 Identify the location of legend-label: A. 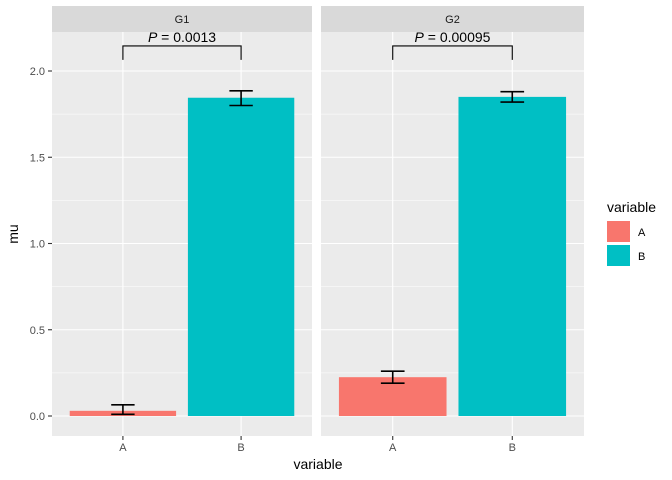
(642, 233).